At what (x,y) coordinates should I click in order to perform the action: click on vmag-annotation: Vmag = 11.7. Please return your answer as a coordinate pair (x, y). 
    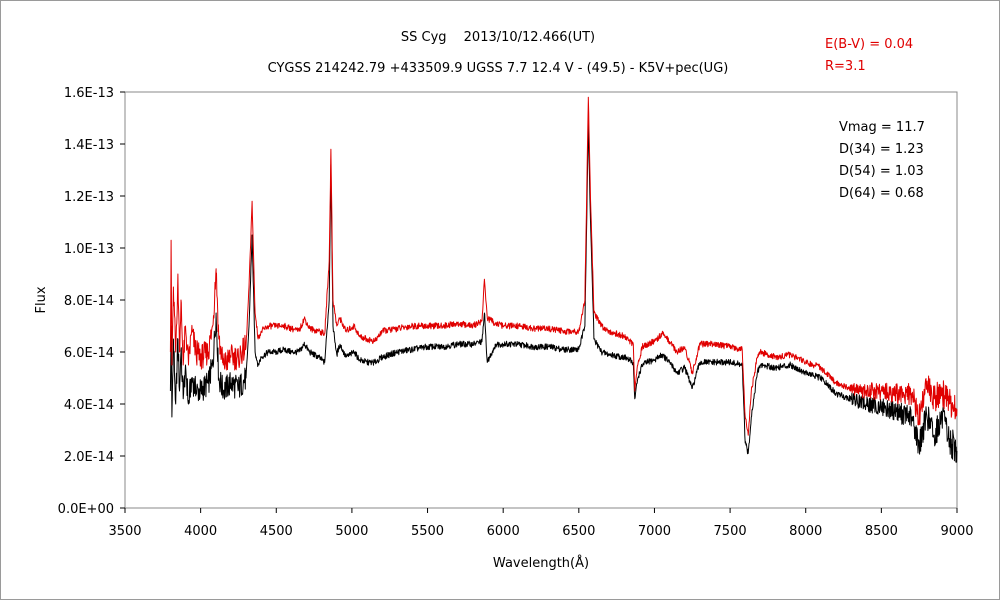
    Looking at the image, I should click on (882, 127).